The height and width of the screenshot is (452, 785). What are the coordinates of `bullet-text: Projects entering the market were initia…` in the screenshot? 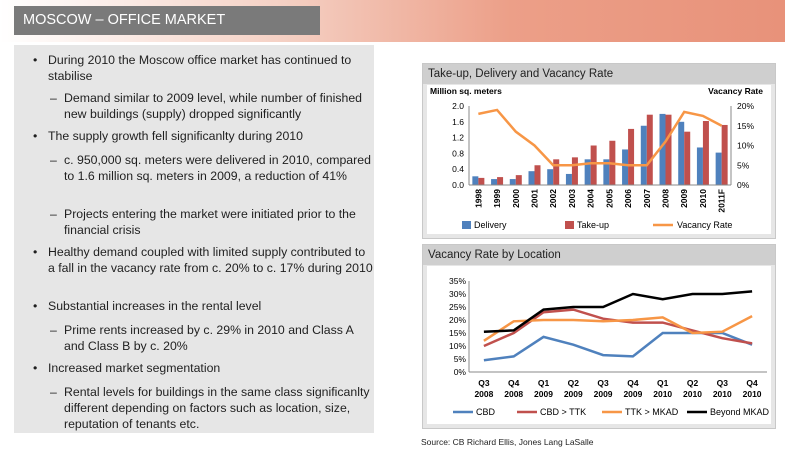 It's located at (210, 222).